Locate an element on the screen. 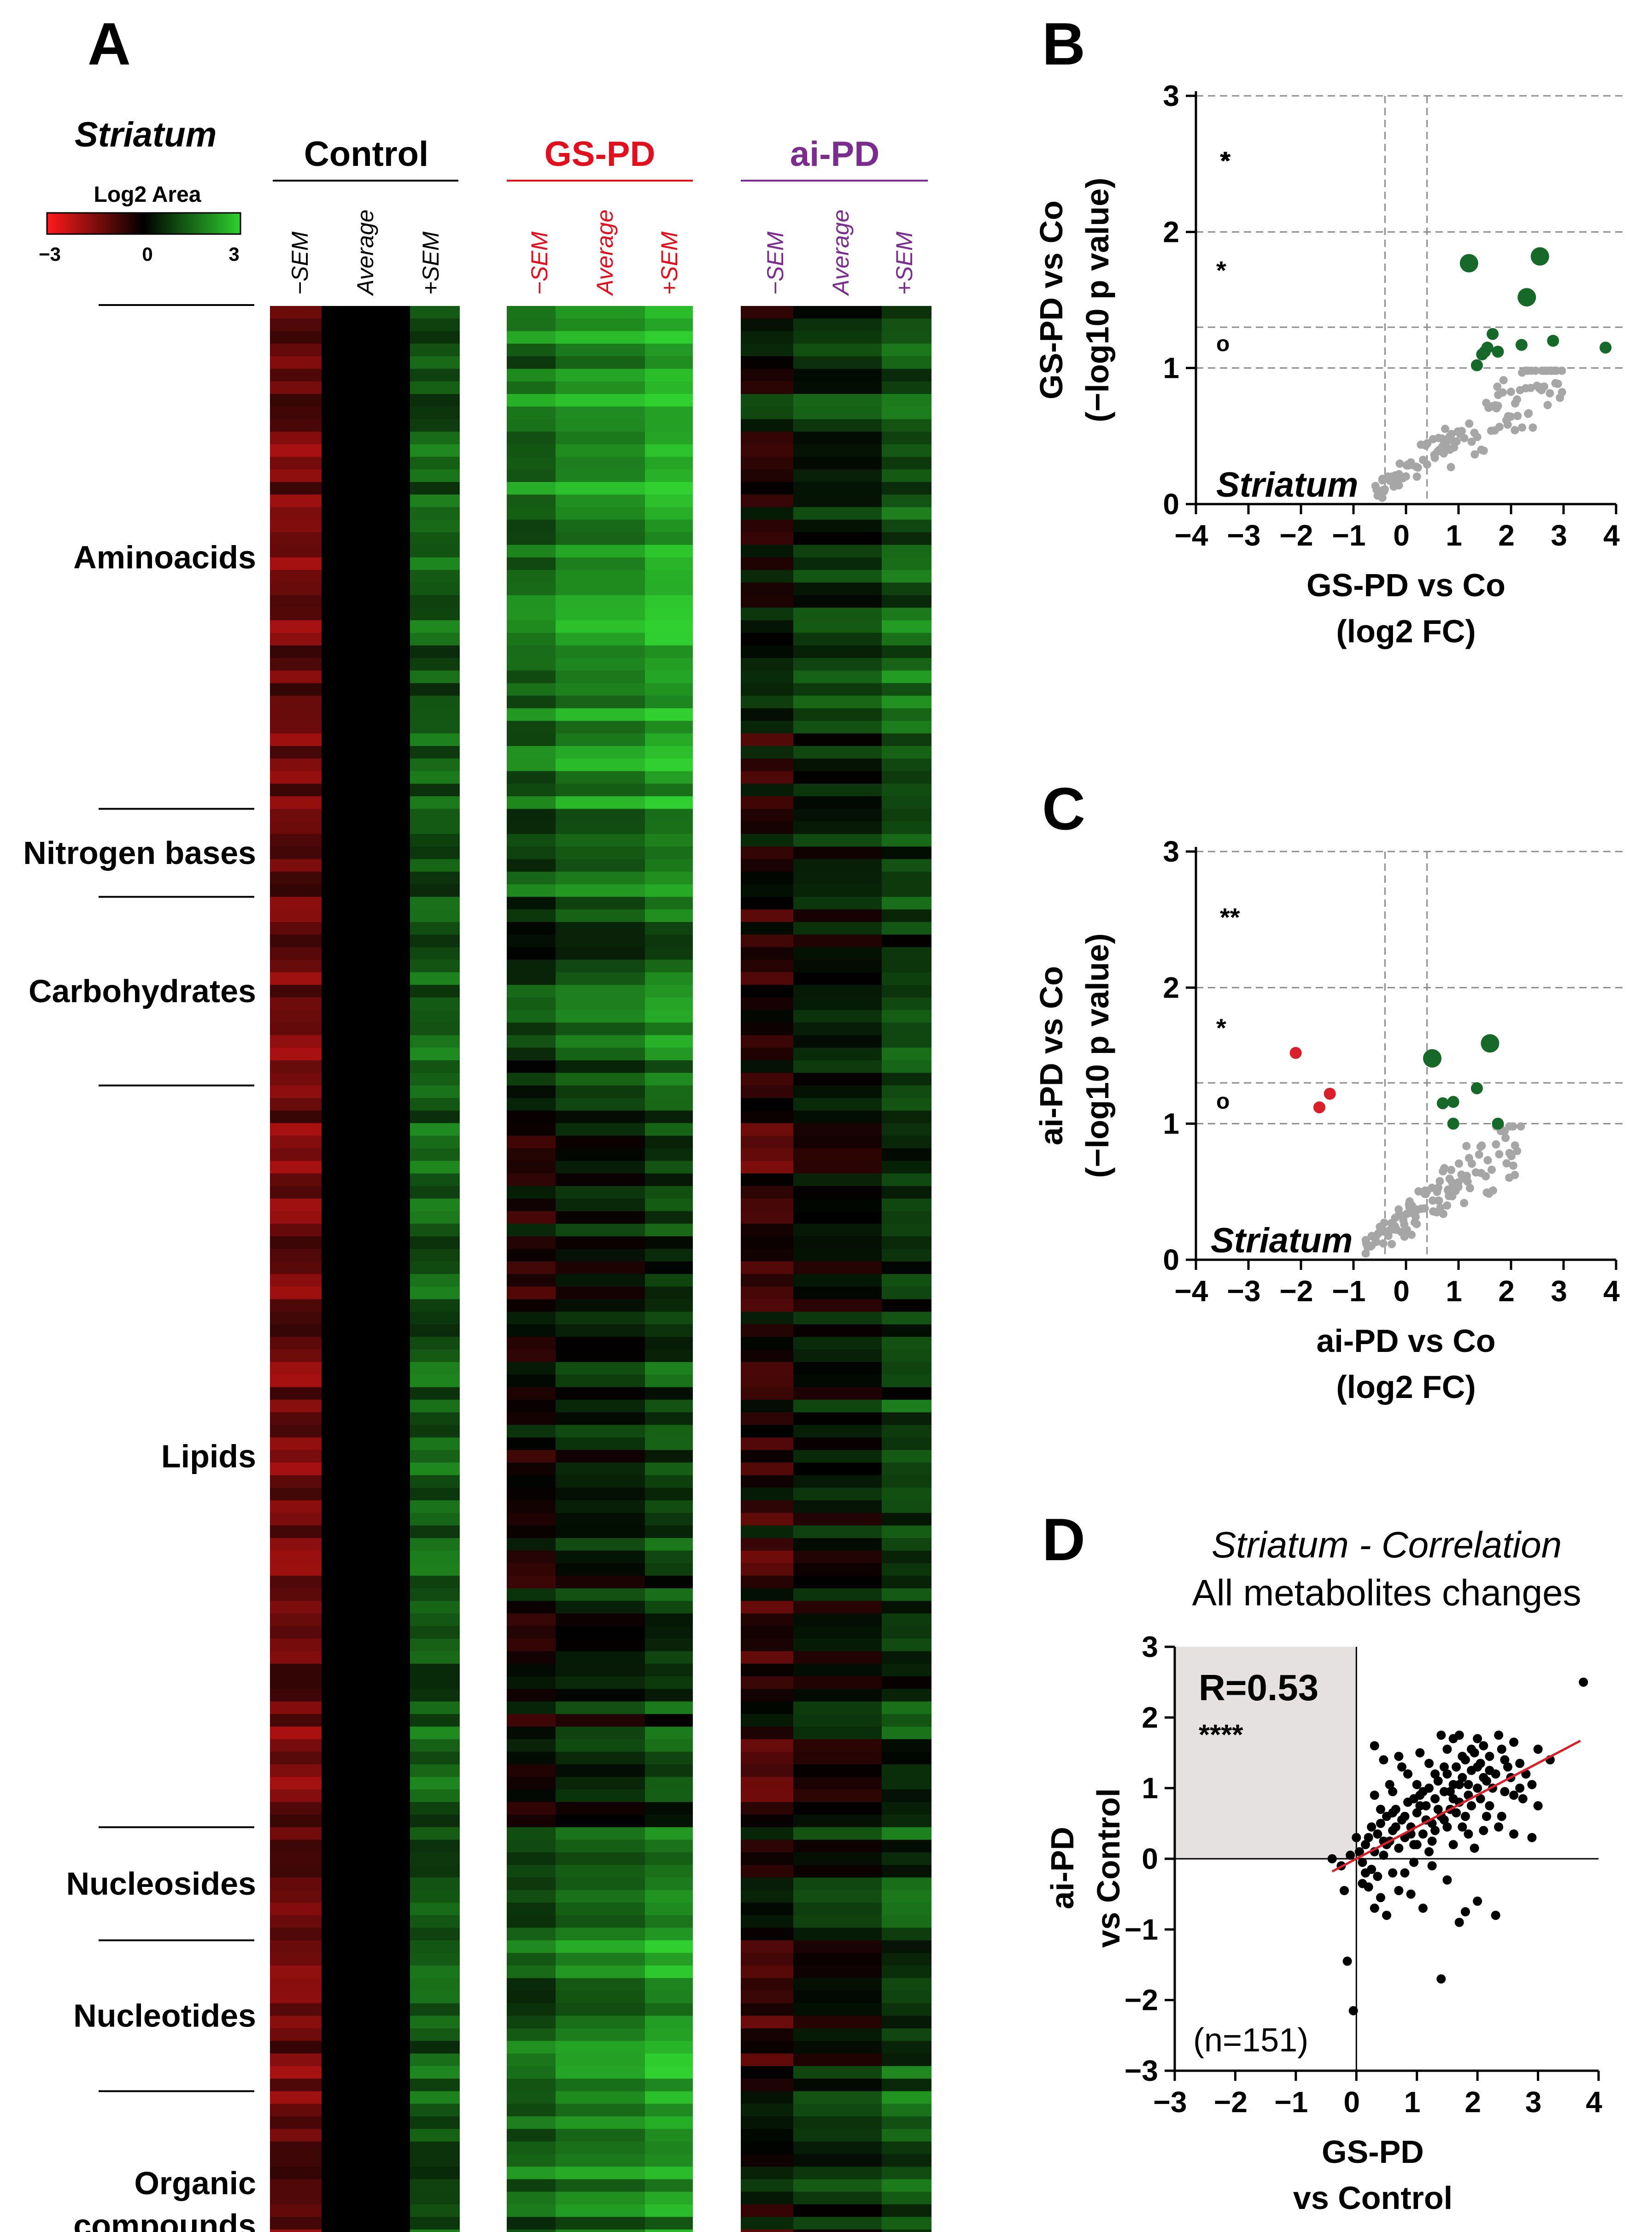 Image resolution: width=1652 pixels, height=2232 pixels. category-label: Aminoacids is located at coordinates (164, 558).